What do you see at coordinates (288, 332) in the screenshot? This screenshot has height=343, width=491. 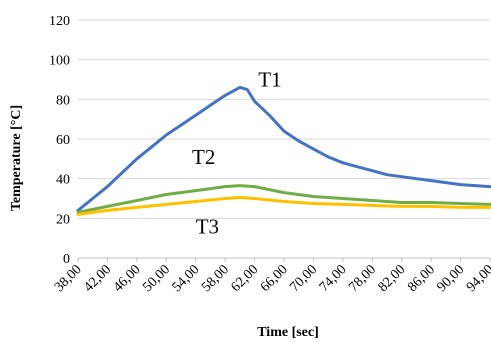 I see `x-axis-title: Time [sec]` at bounding box center [288, 332].